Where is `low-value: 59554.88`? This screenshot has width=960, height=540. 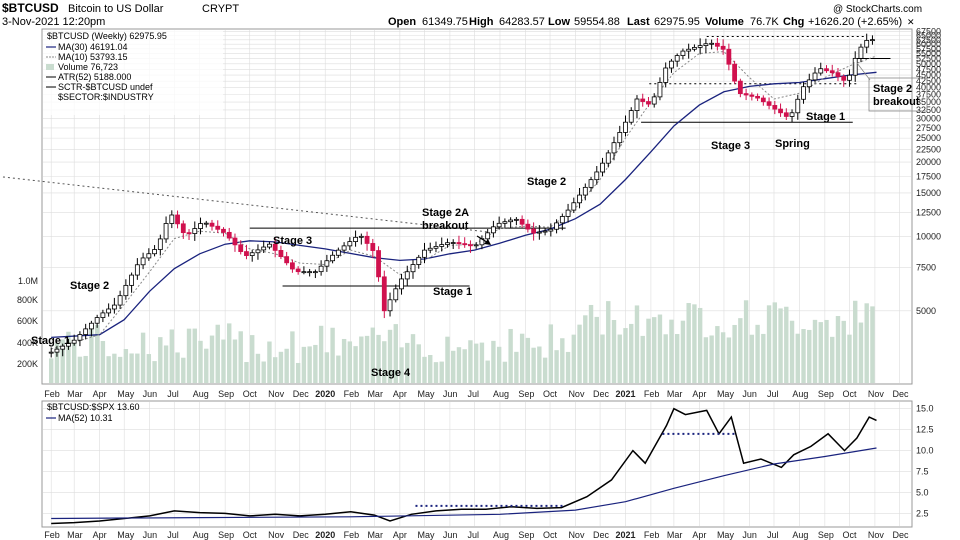
low-value: 59554.88 is located at coordinates (597, 22).